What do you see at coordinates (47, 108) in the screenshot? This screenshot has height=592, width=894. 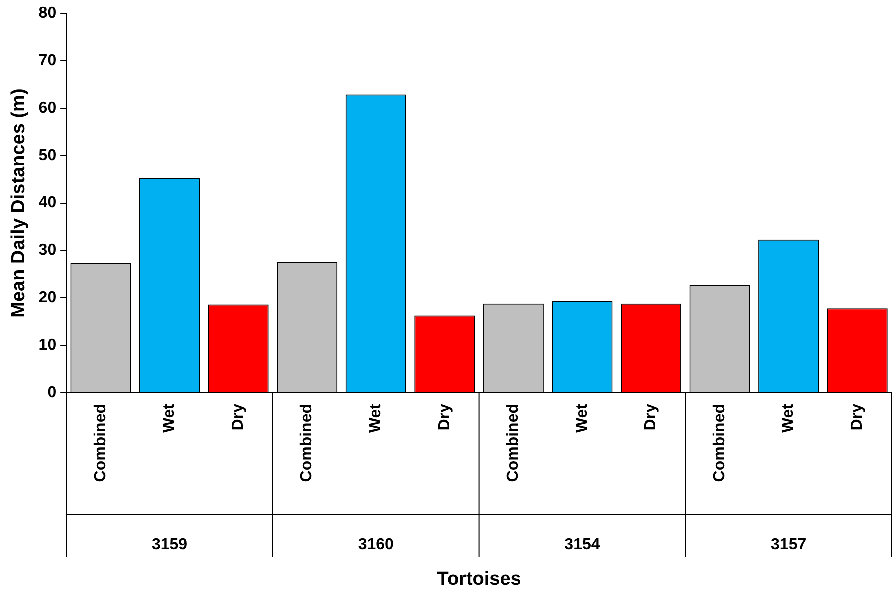 I see `y-tick-label: 60` at bounding box center [47, 108].